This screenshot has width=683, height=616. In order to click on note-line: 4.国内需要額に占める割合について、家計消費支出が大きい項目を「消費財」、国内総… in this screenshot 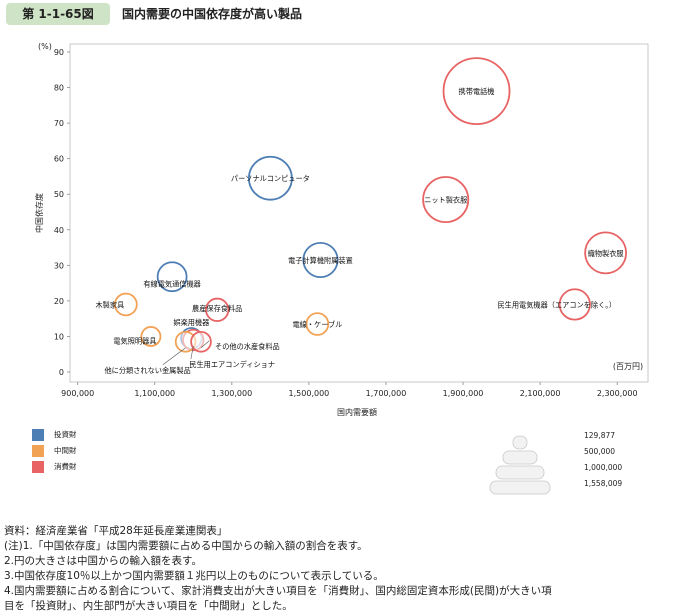, I will do `click(278, 591)`.